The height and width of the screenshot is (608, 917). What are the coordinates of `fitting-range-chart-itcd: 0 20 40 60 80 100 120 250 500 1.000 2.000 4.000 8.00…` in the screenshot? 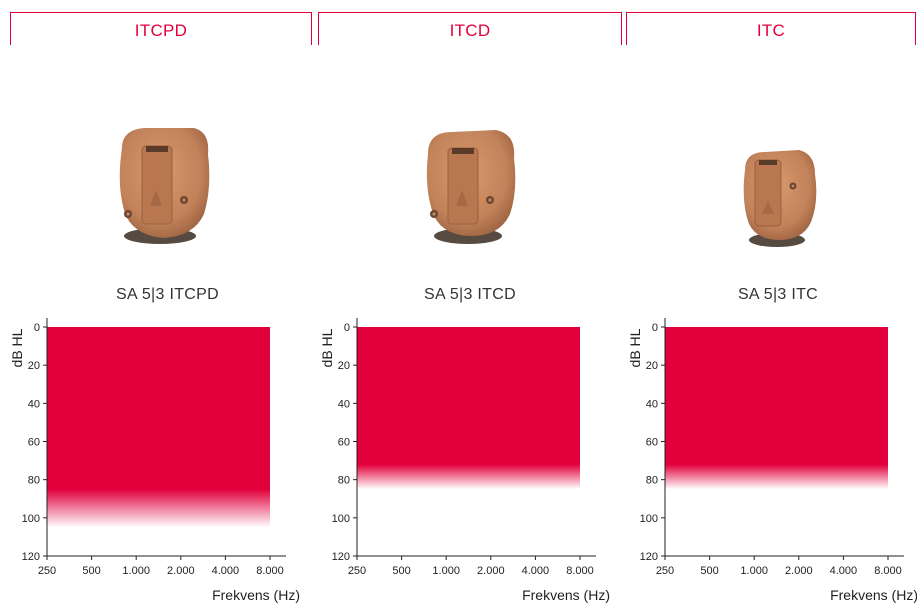 It's located at (464, 460).